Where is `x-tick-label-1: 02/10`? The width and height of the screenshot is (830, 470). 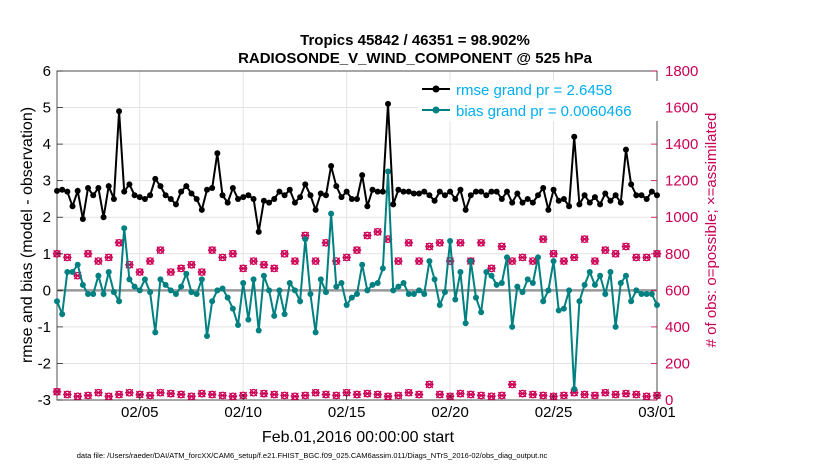
x-tick-label-1: 02/10 is located at coordinates (243, 412).